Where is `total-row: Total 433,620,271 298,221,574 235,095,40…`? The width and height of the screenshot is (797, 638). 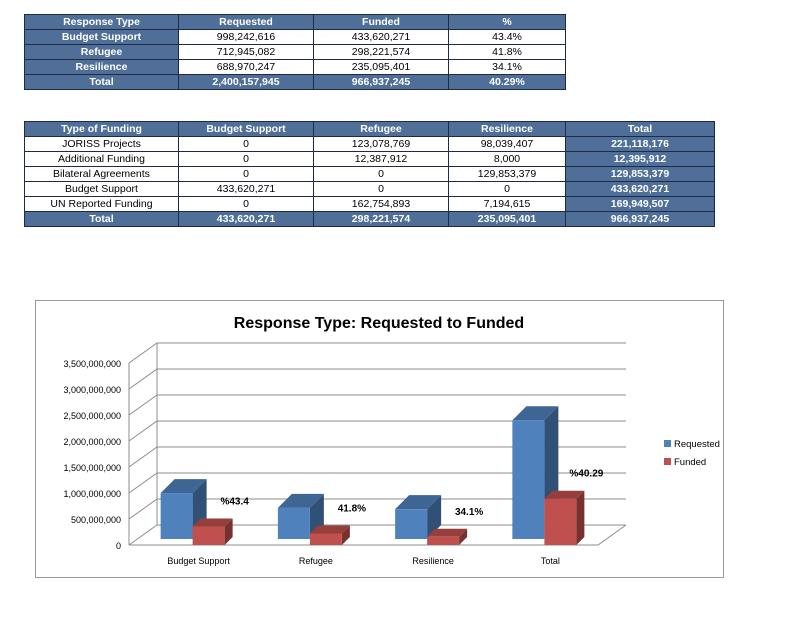
total-row: Total 433,620,271 298,221,574 235,095,40… is located at coordinates (369, 219).